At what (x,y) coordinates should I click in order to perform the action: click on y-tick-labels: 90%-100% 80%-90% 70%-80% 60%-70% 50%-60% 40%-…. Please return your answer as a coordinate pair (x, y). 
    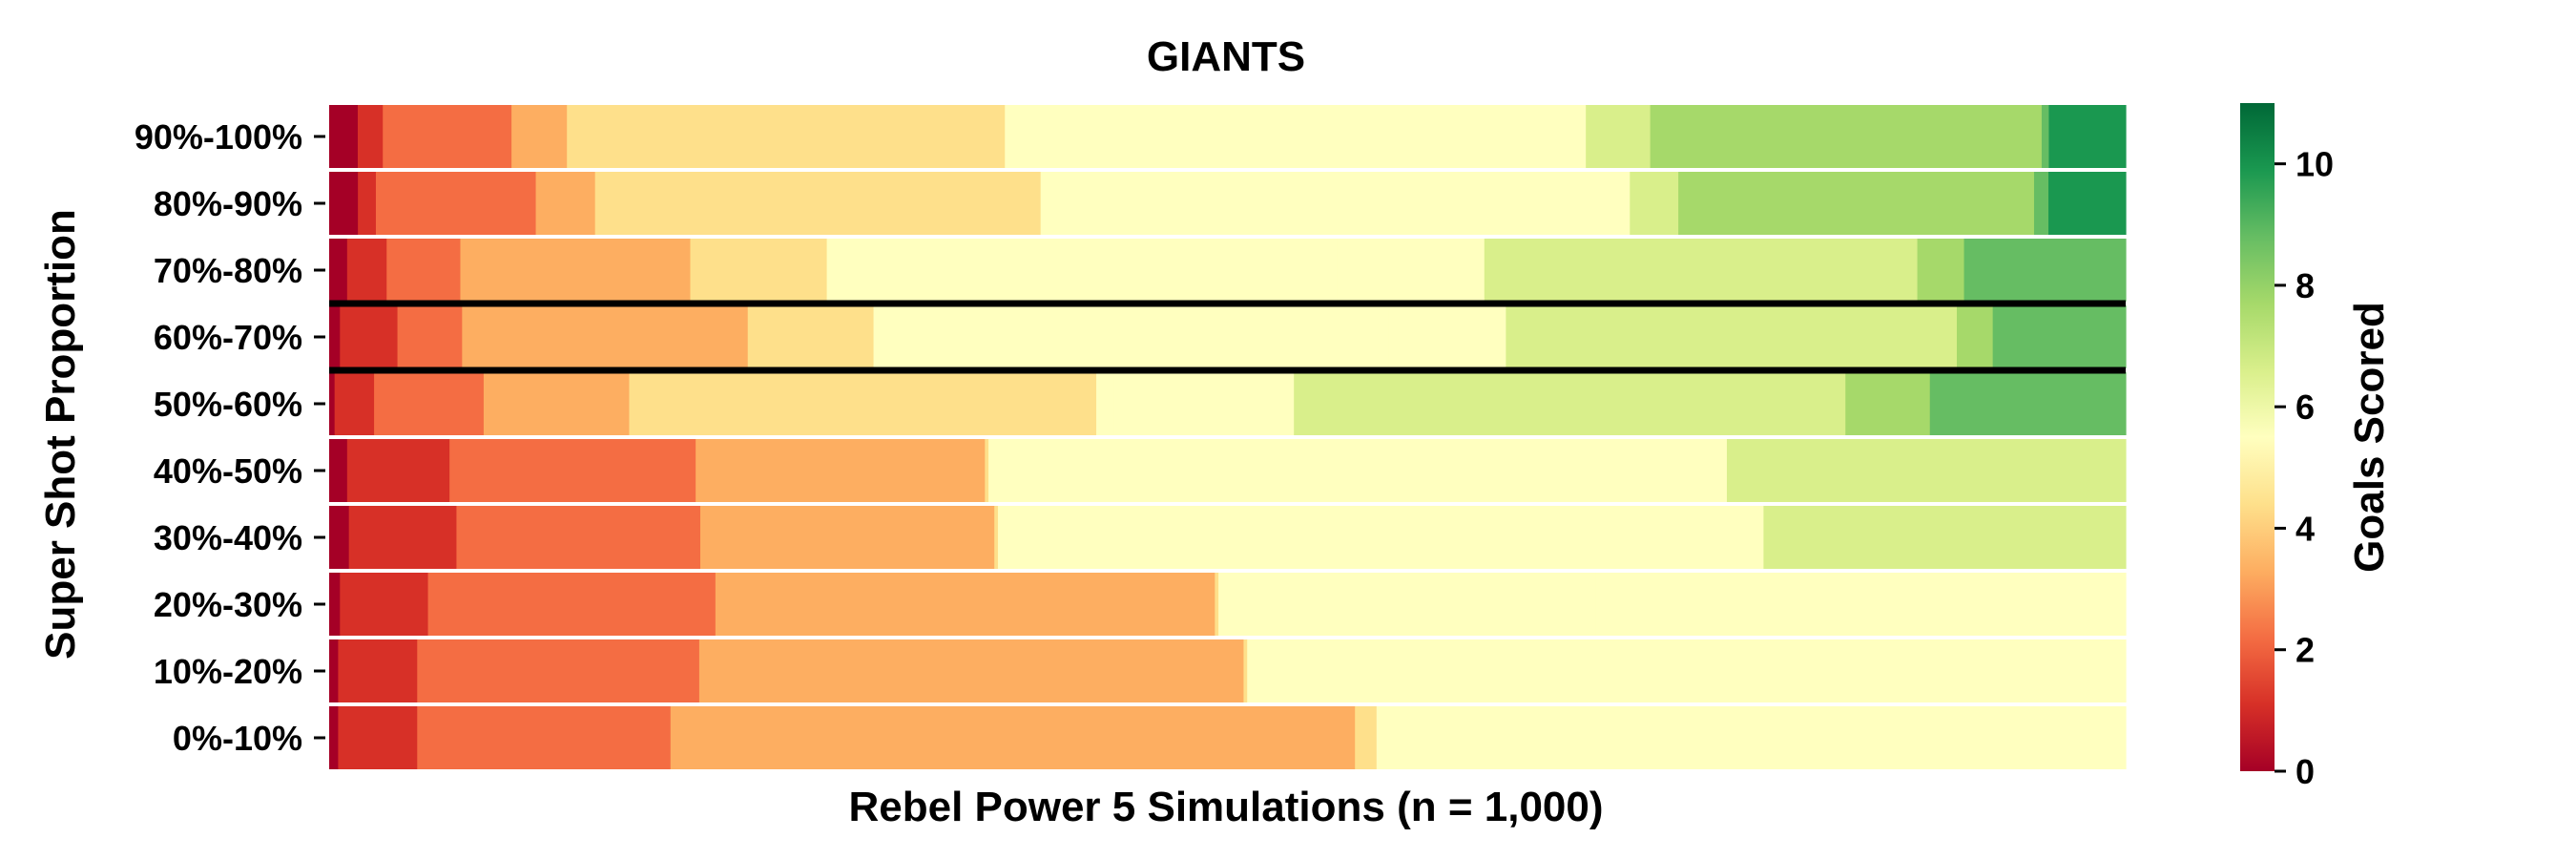
    Looking at the image, I should click on (230, 437).